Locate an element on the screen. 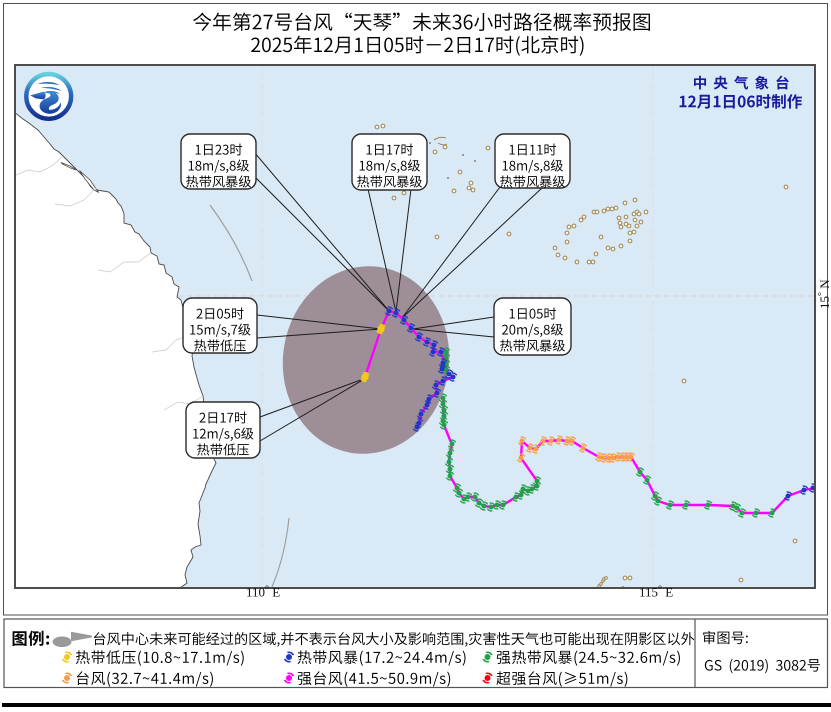 Image resolution: width=831 pixels, height=712 pixels. svg-text: 110° E is located at coordinates (263, 592).